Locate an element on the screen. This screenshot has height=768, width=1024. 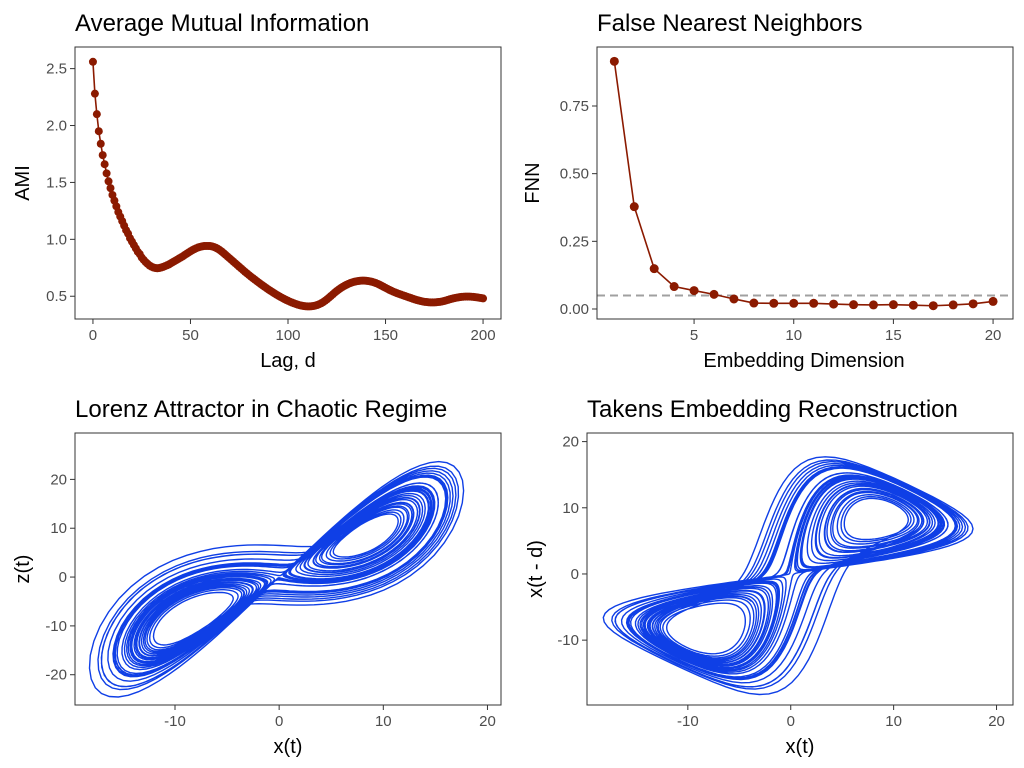
fnn-plot-area is located at coordinates (805, 183).